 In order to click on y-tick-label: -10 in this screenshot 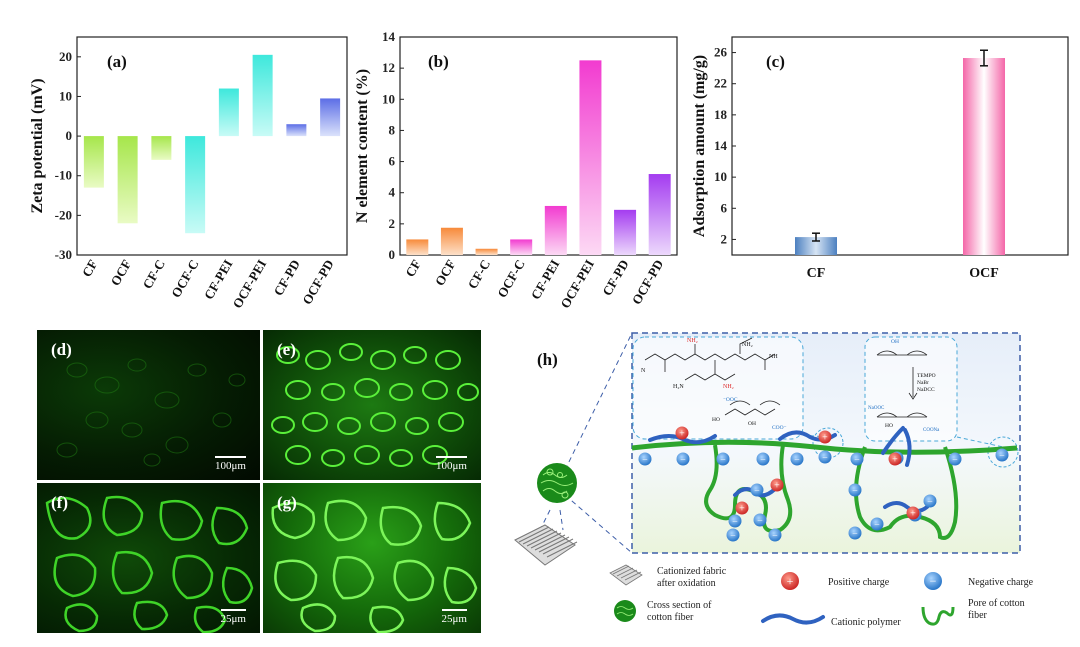, I will do `click(63, 175)`.